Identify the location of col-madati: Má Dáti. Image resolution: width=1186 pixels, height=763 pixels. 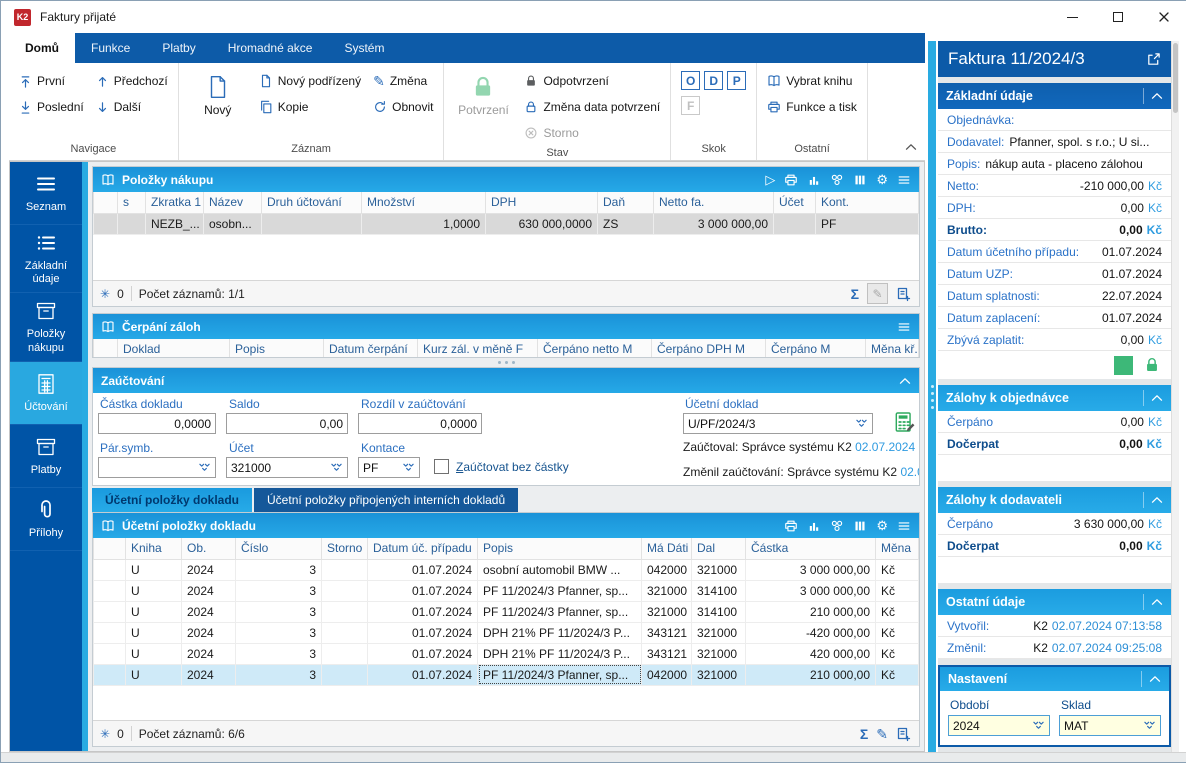
(666, 549).